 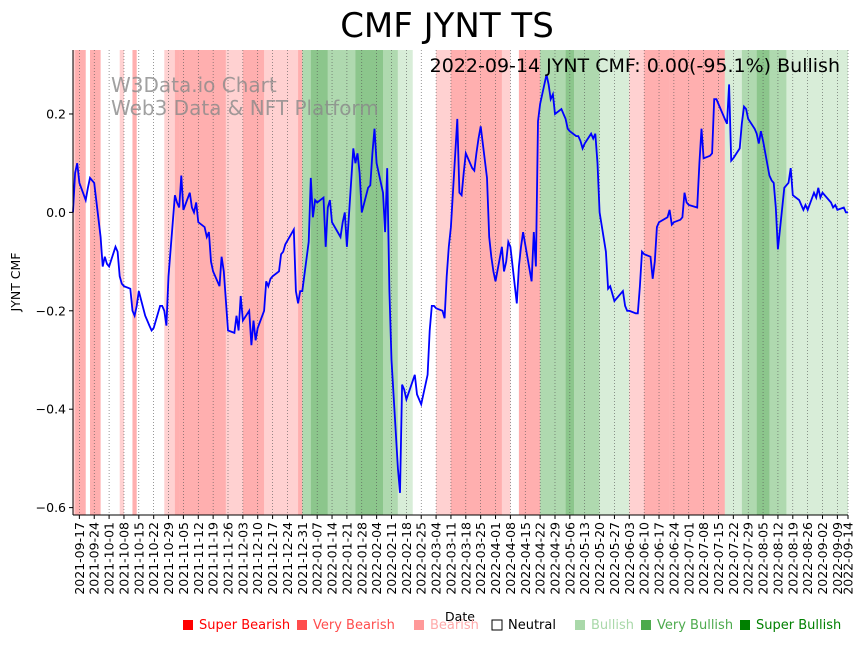 What do you see at coordinates (244, 625) in the screenshot?
I see `legend-label: Super Bearish` at bounding box center [244, 625].